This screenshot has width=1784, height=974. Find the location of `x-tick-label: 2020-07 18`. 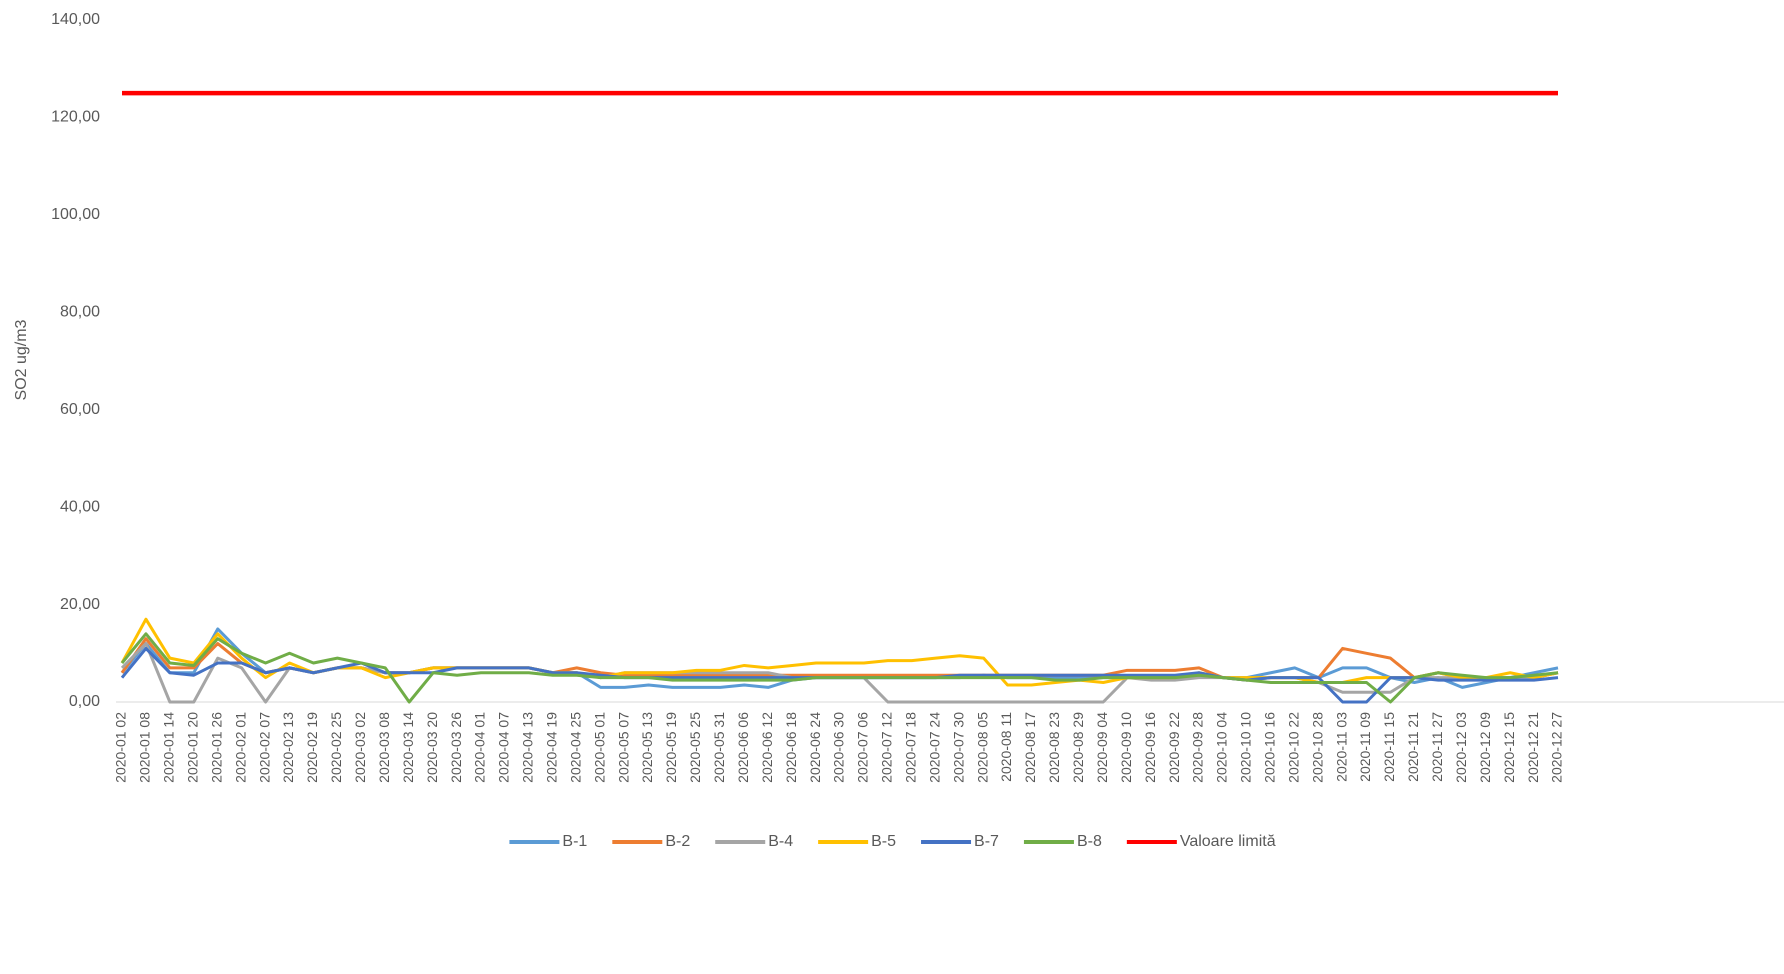

x-tick-label: 2020-07 18 is located at coordinates (911, 747).